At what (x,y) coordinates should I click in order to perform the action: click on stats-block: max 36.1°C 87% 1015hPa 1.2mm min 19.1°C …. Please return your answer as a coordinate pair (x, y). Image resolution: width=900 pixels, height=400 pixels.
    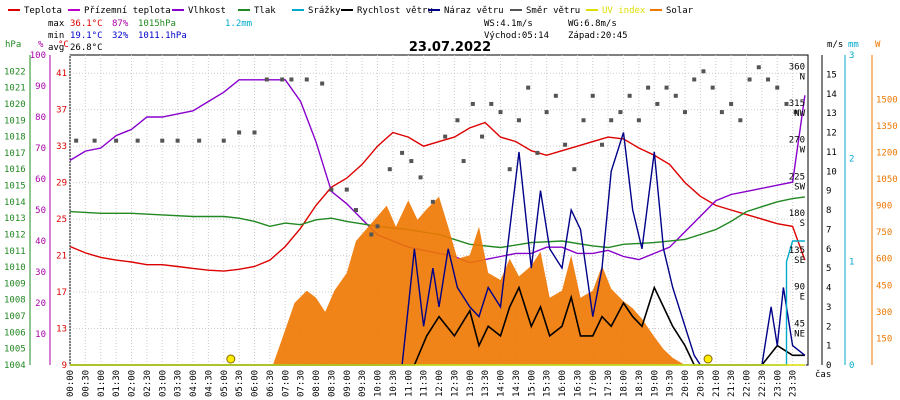
    Looking at the image, I should click on (338, 36).